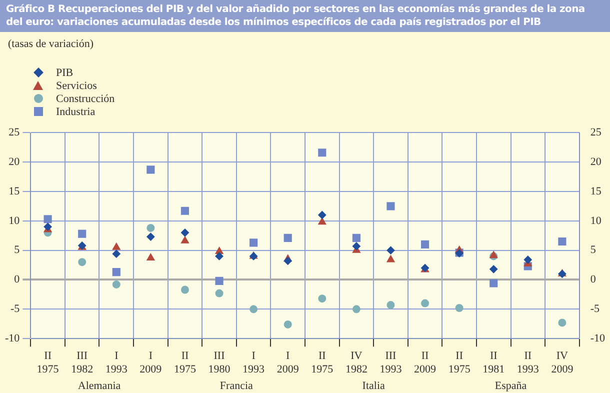 The width and height of the screenshot is (610, 393). What do you see at coordinates (373, 386) in the screenshot?
I see `text: Italia` at bounding box center [373, 386].